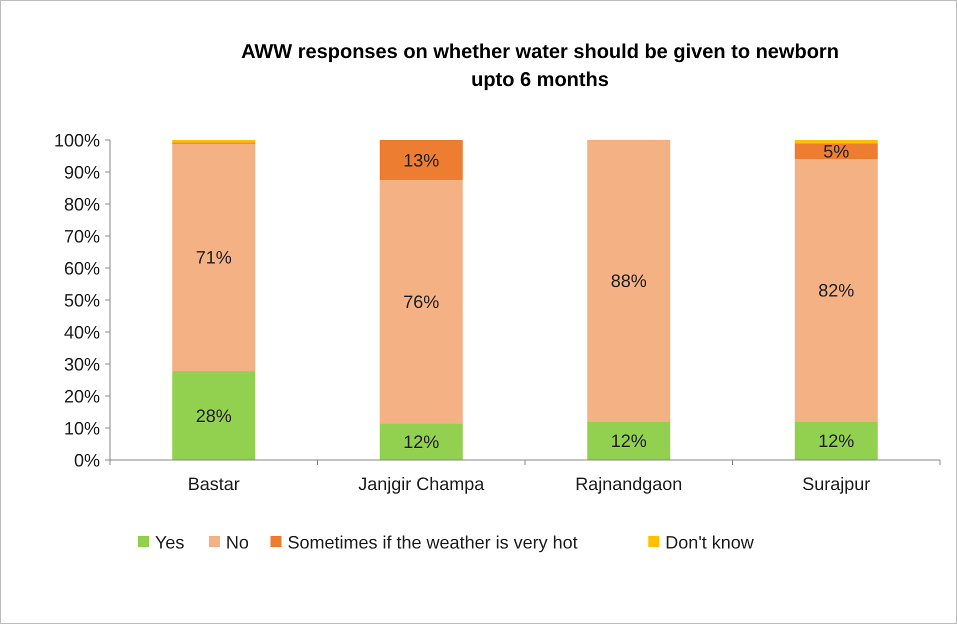 This screenshot has width=957, height=624. I want to click on data-label: 71%, so click(214, 258).